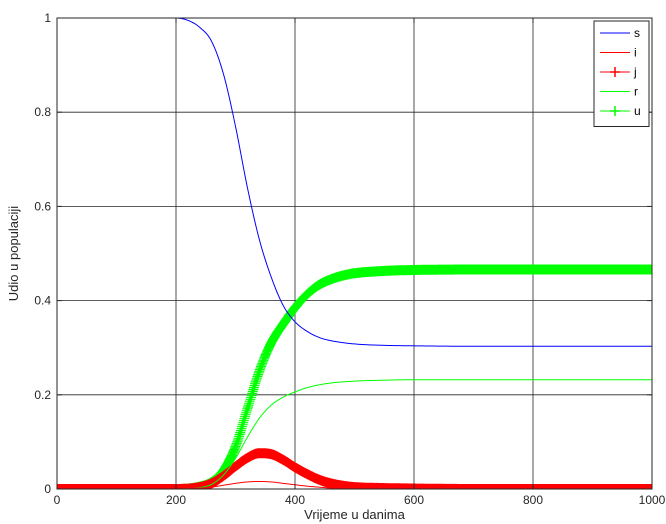  Describe the element at coordinates (652, 500) in the screenshot. I see `x-tick-label: 1000` at that location.